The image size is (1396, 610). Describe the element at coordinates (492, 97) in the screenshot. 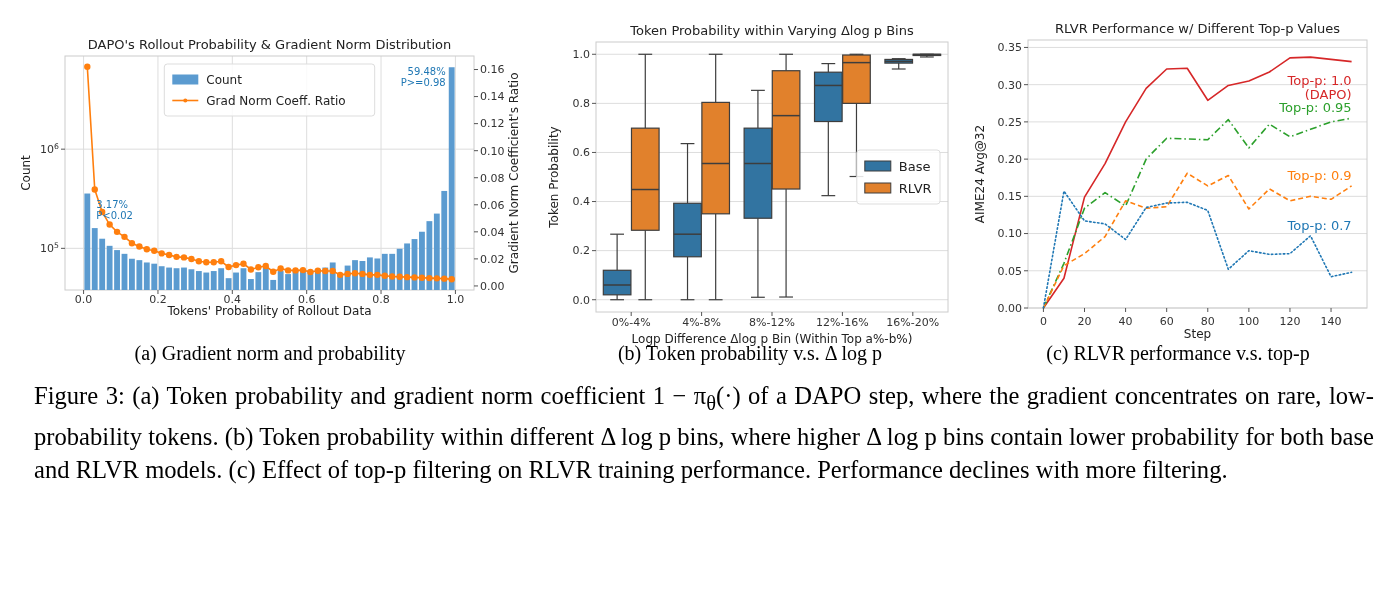

I see `y2-tick-label: 0.14` at that location.